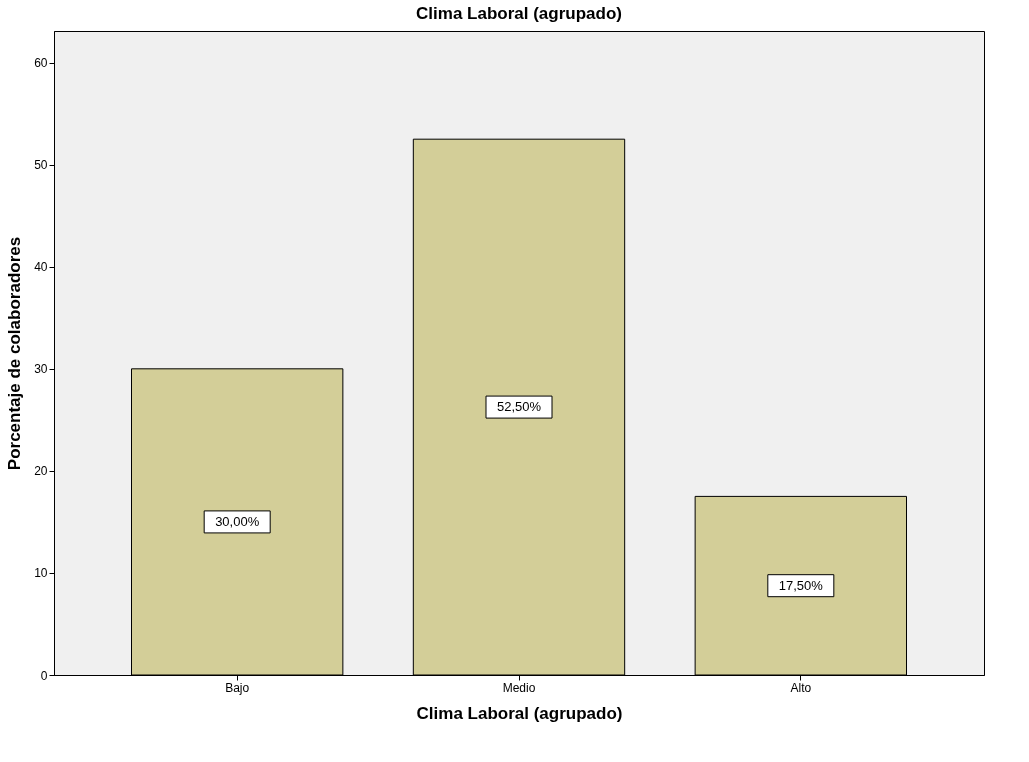 This screenshot has width=1029, height=762. I want to click on y-tick-label: 0, so click(44, 675).